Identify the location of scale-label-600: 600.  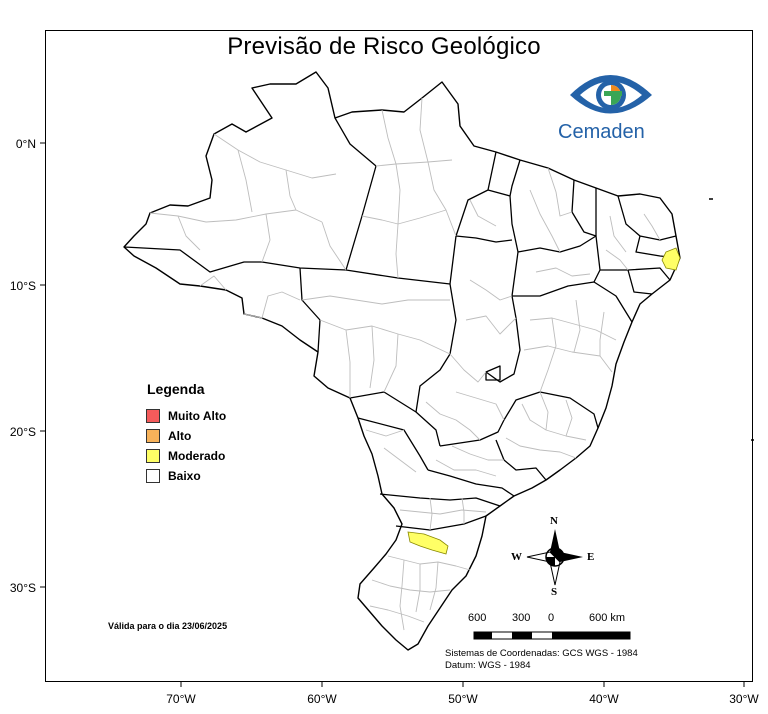
(477, 618).